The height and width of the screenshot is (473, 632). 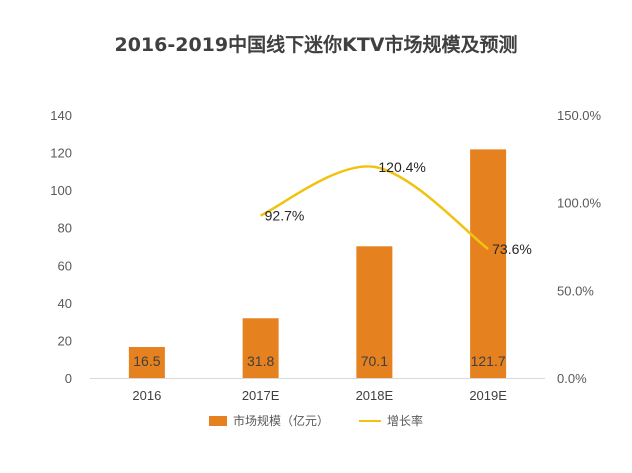 I want to click on x-tick-label: 2019E, so click(x=488, y=395).